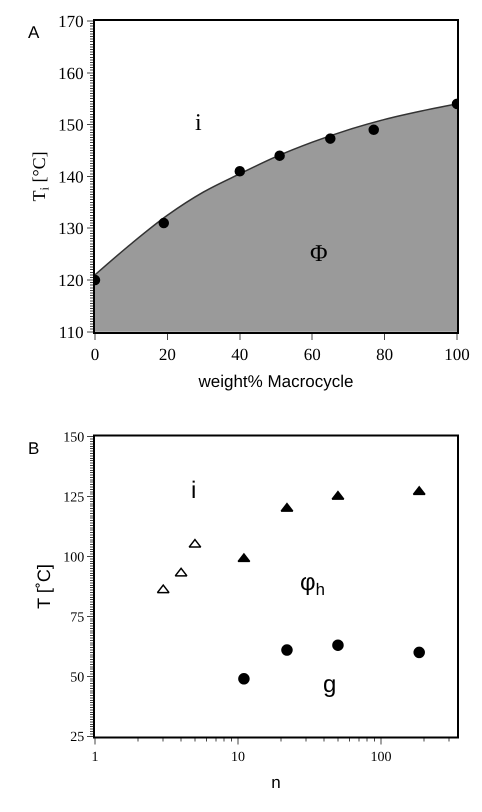 This screenshot has height=812, width=482. What do you see at coordinates (71, 332) in the screenshot?
I see `y-tick-label: 110` at bounding box center [71, 332].